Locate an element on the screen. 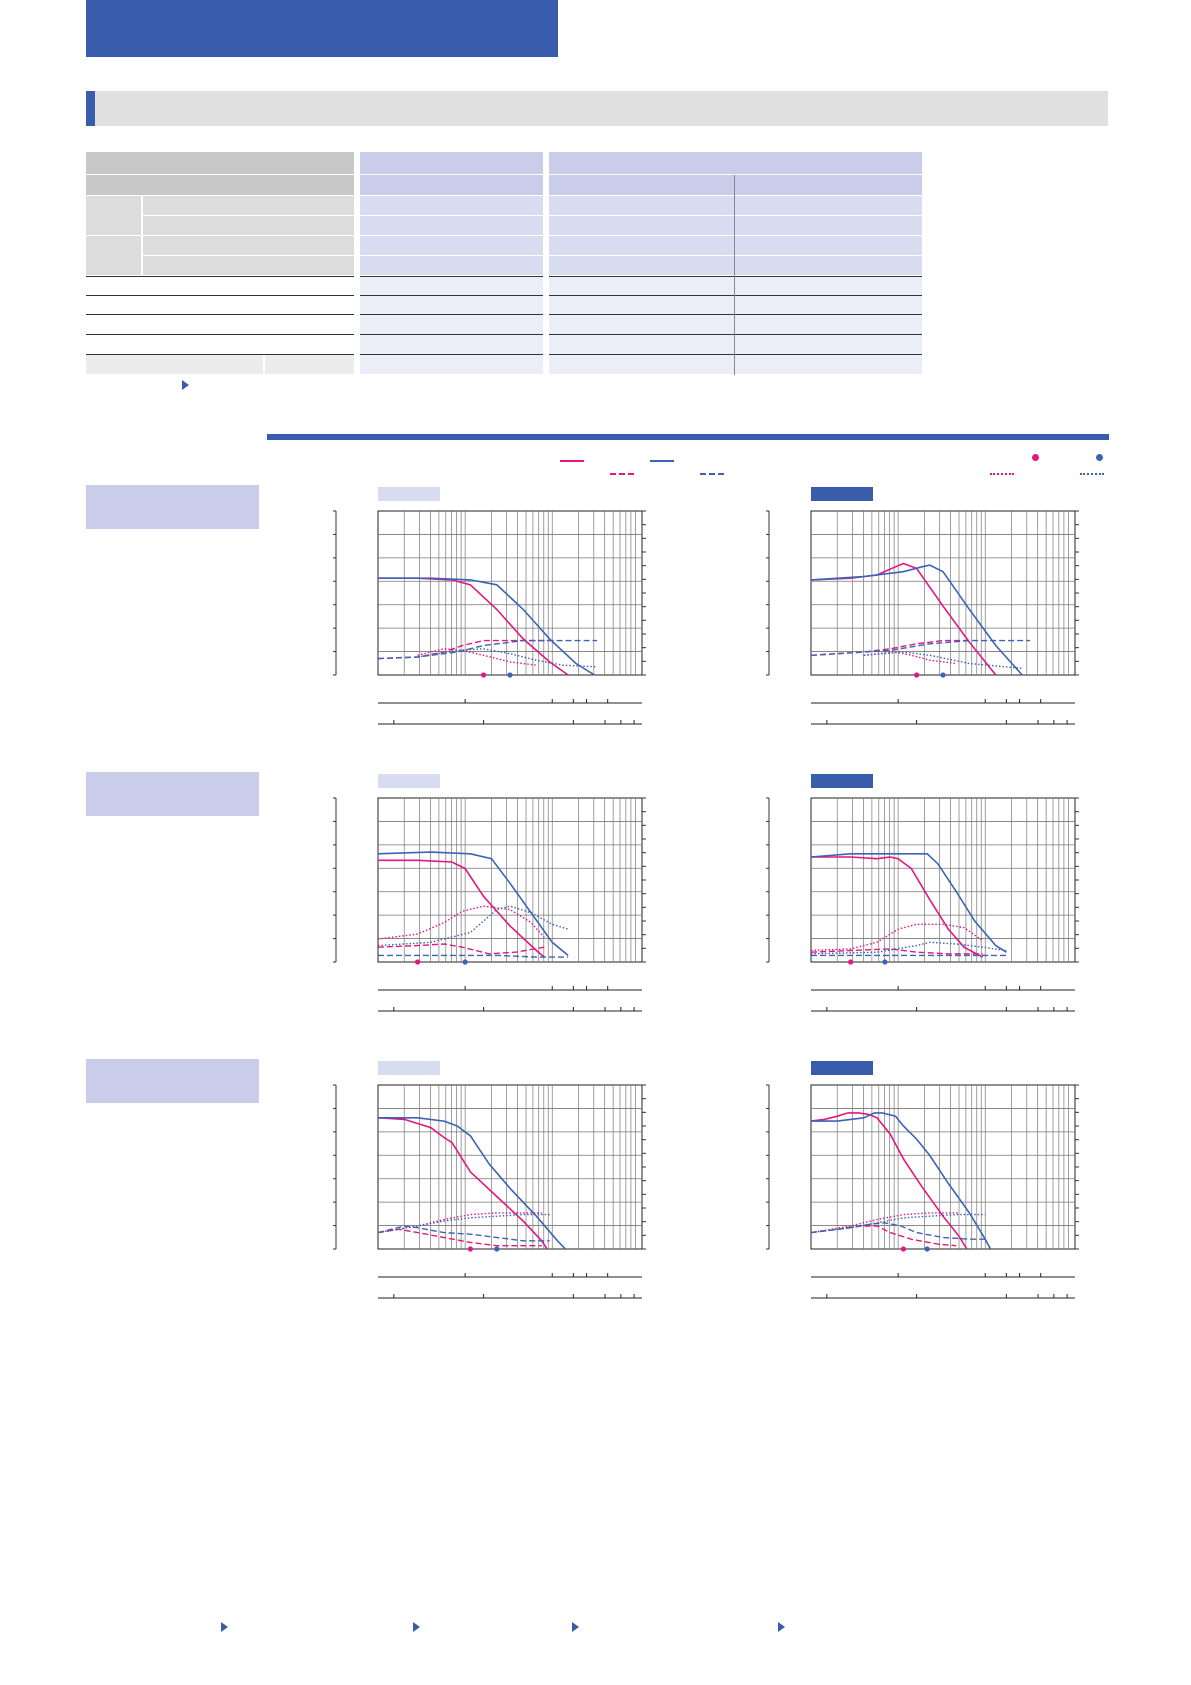 The width and height of the screenshot is (1191, 1685). legend-dashed-magenta is located at coordinates (622, 474).